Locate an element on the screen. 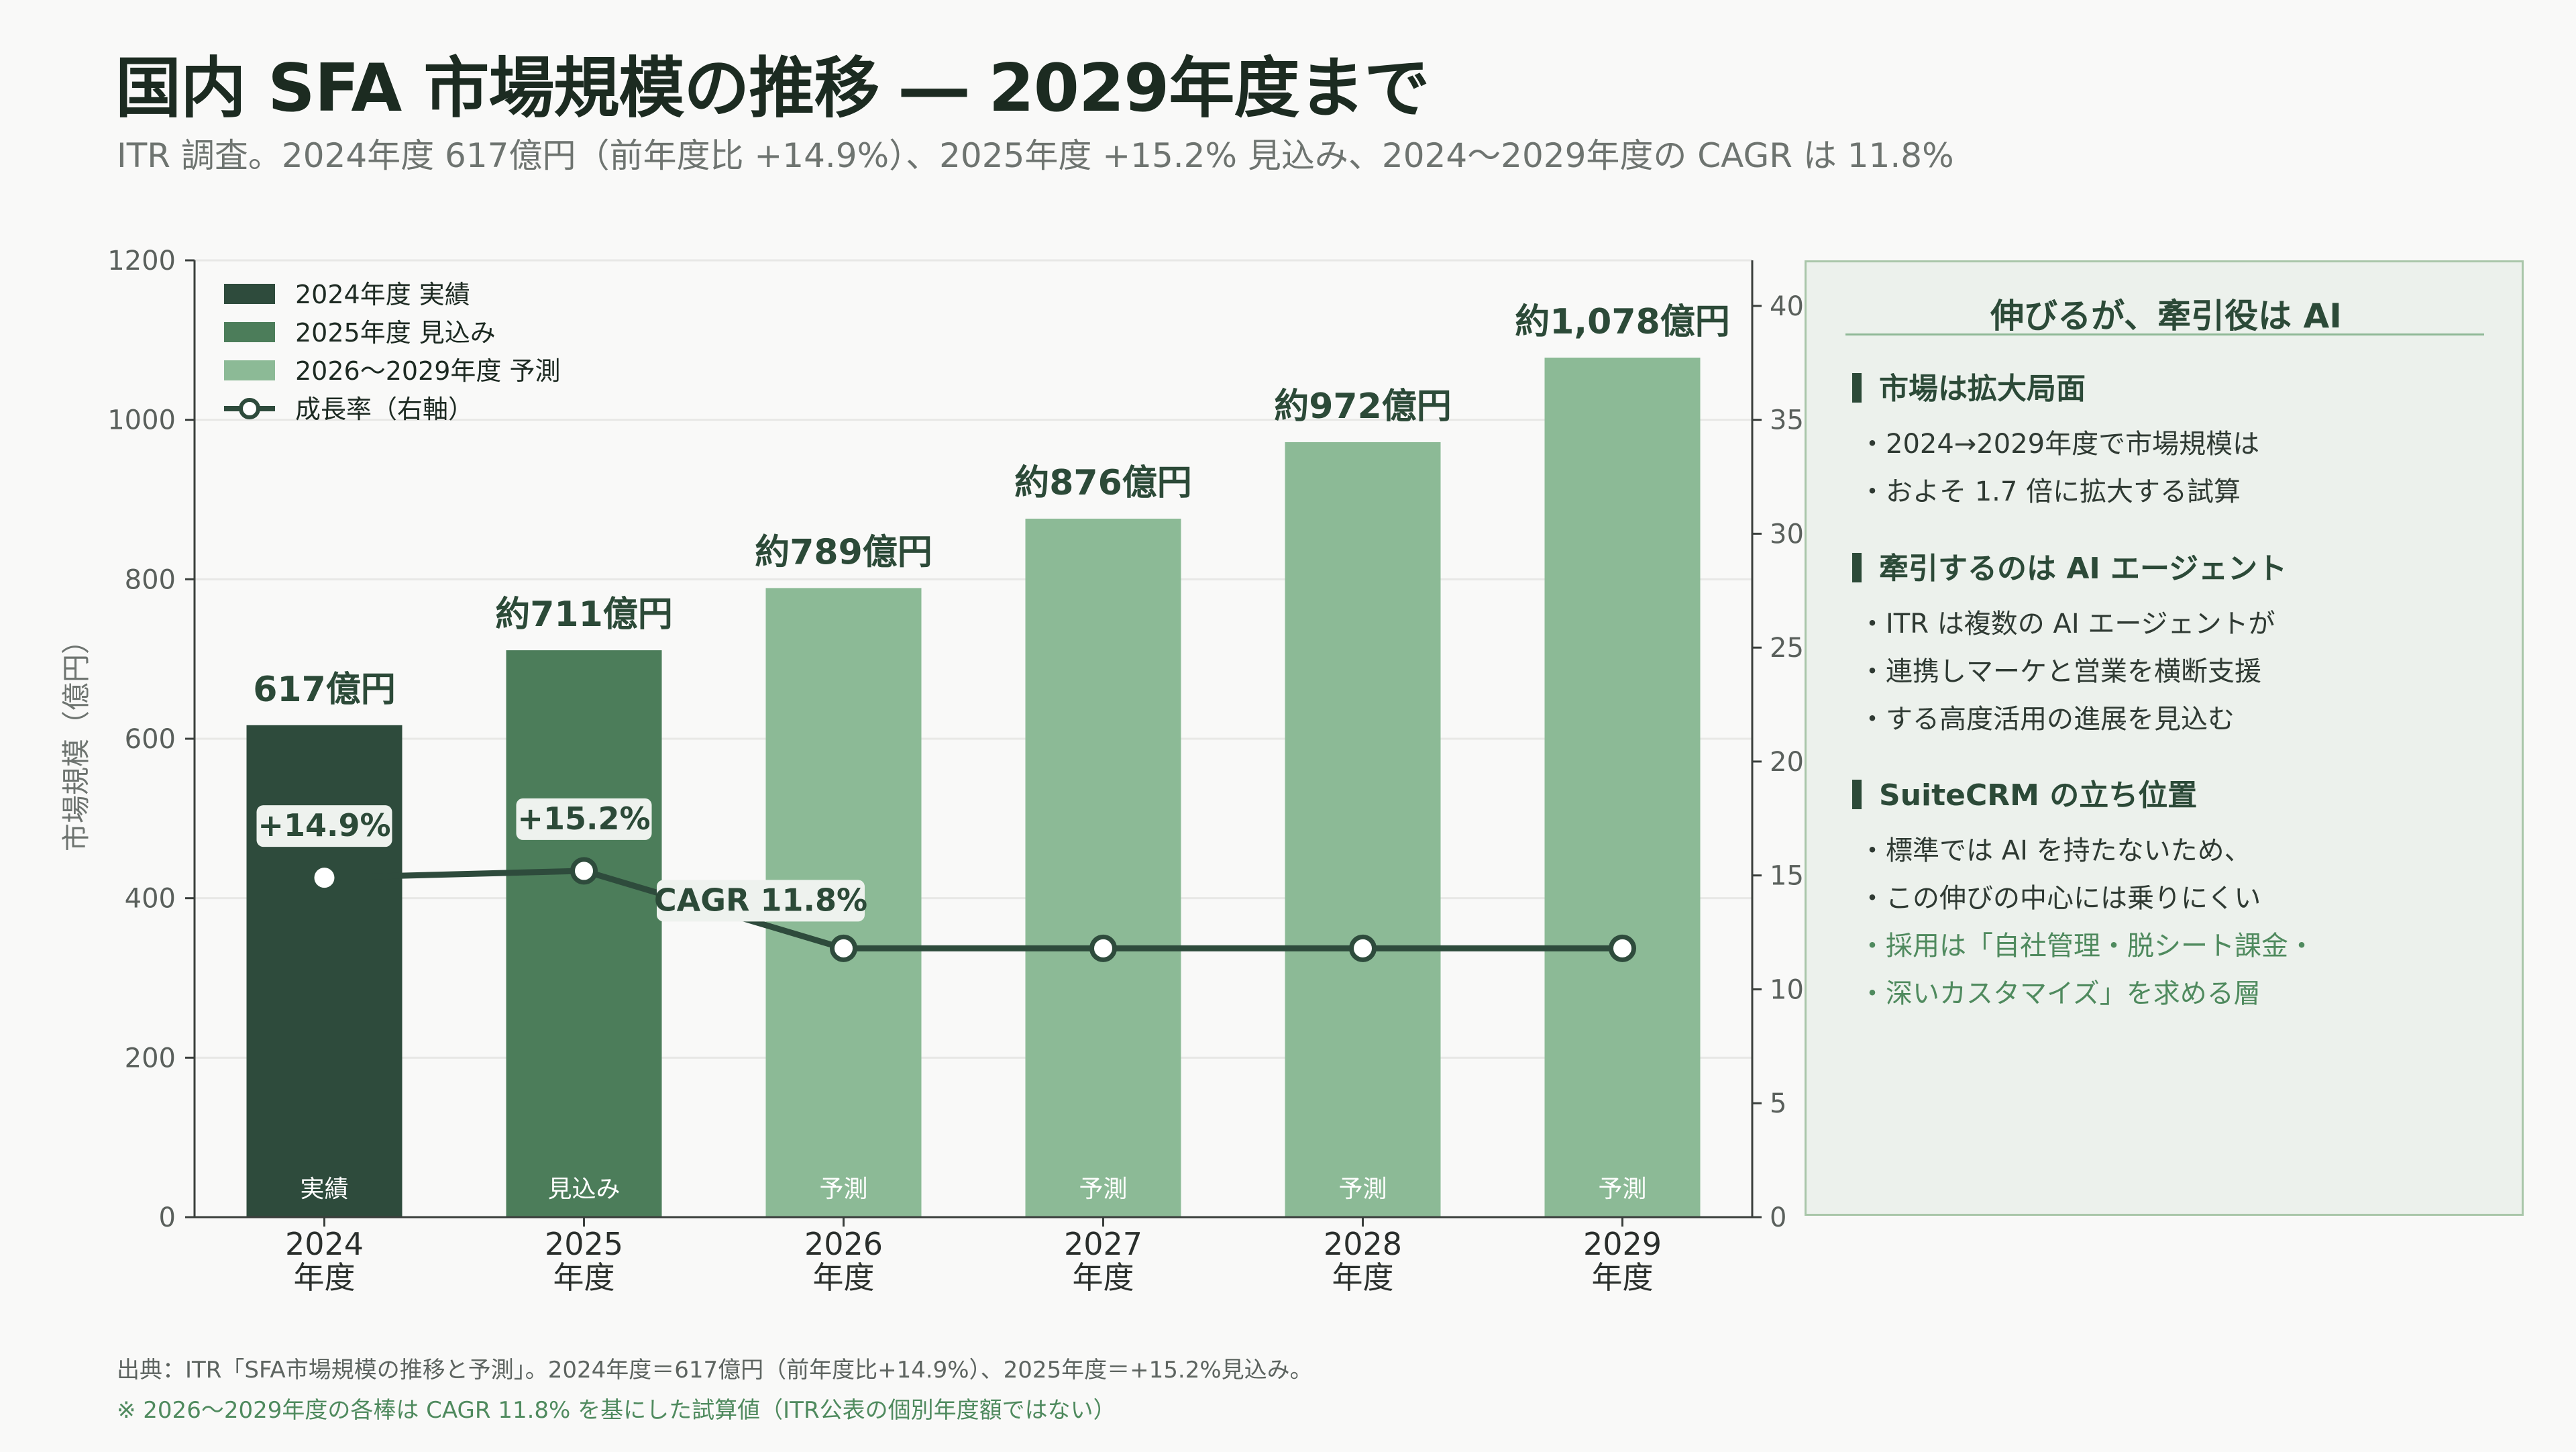  y-tick-label: 1200 is located at coordinates (141, 261).